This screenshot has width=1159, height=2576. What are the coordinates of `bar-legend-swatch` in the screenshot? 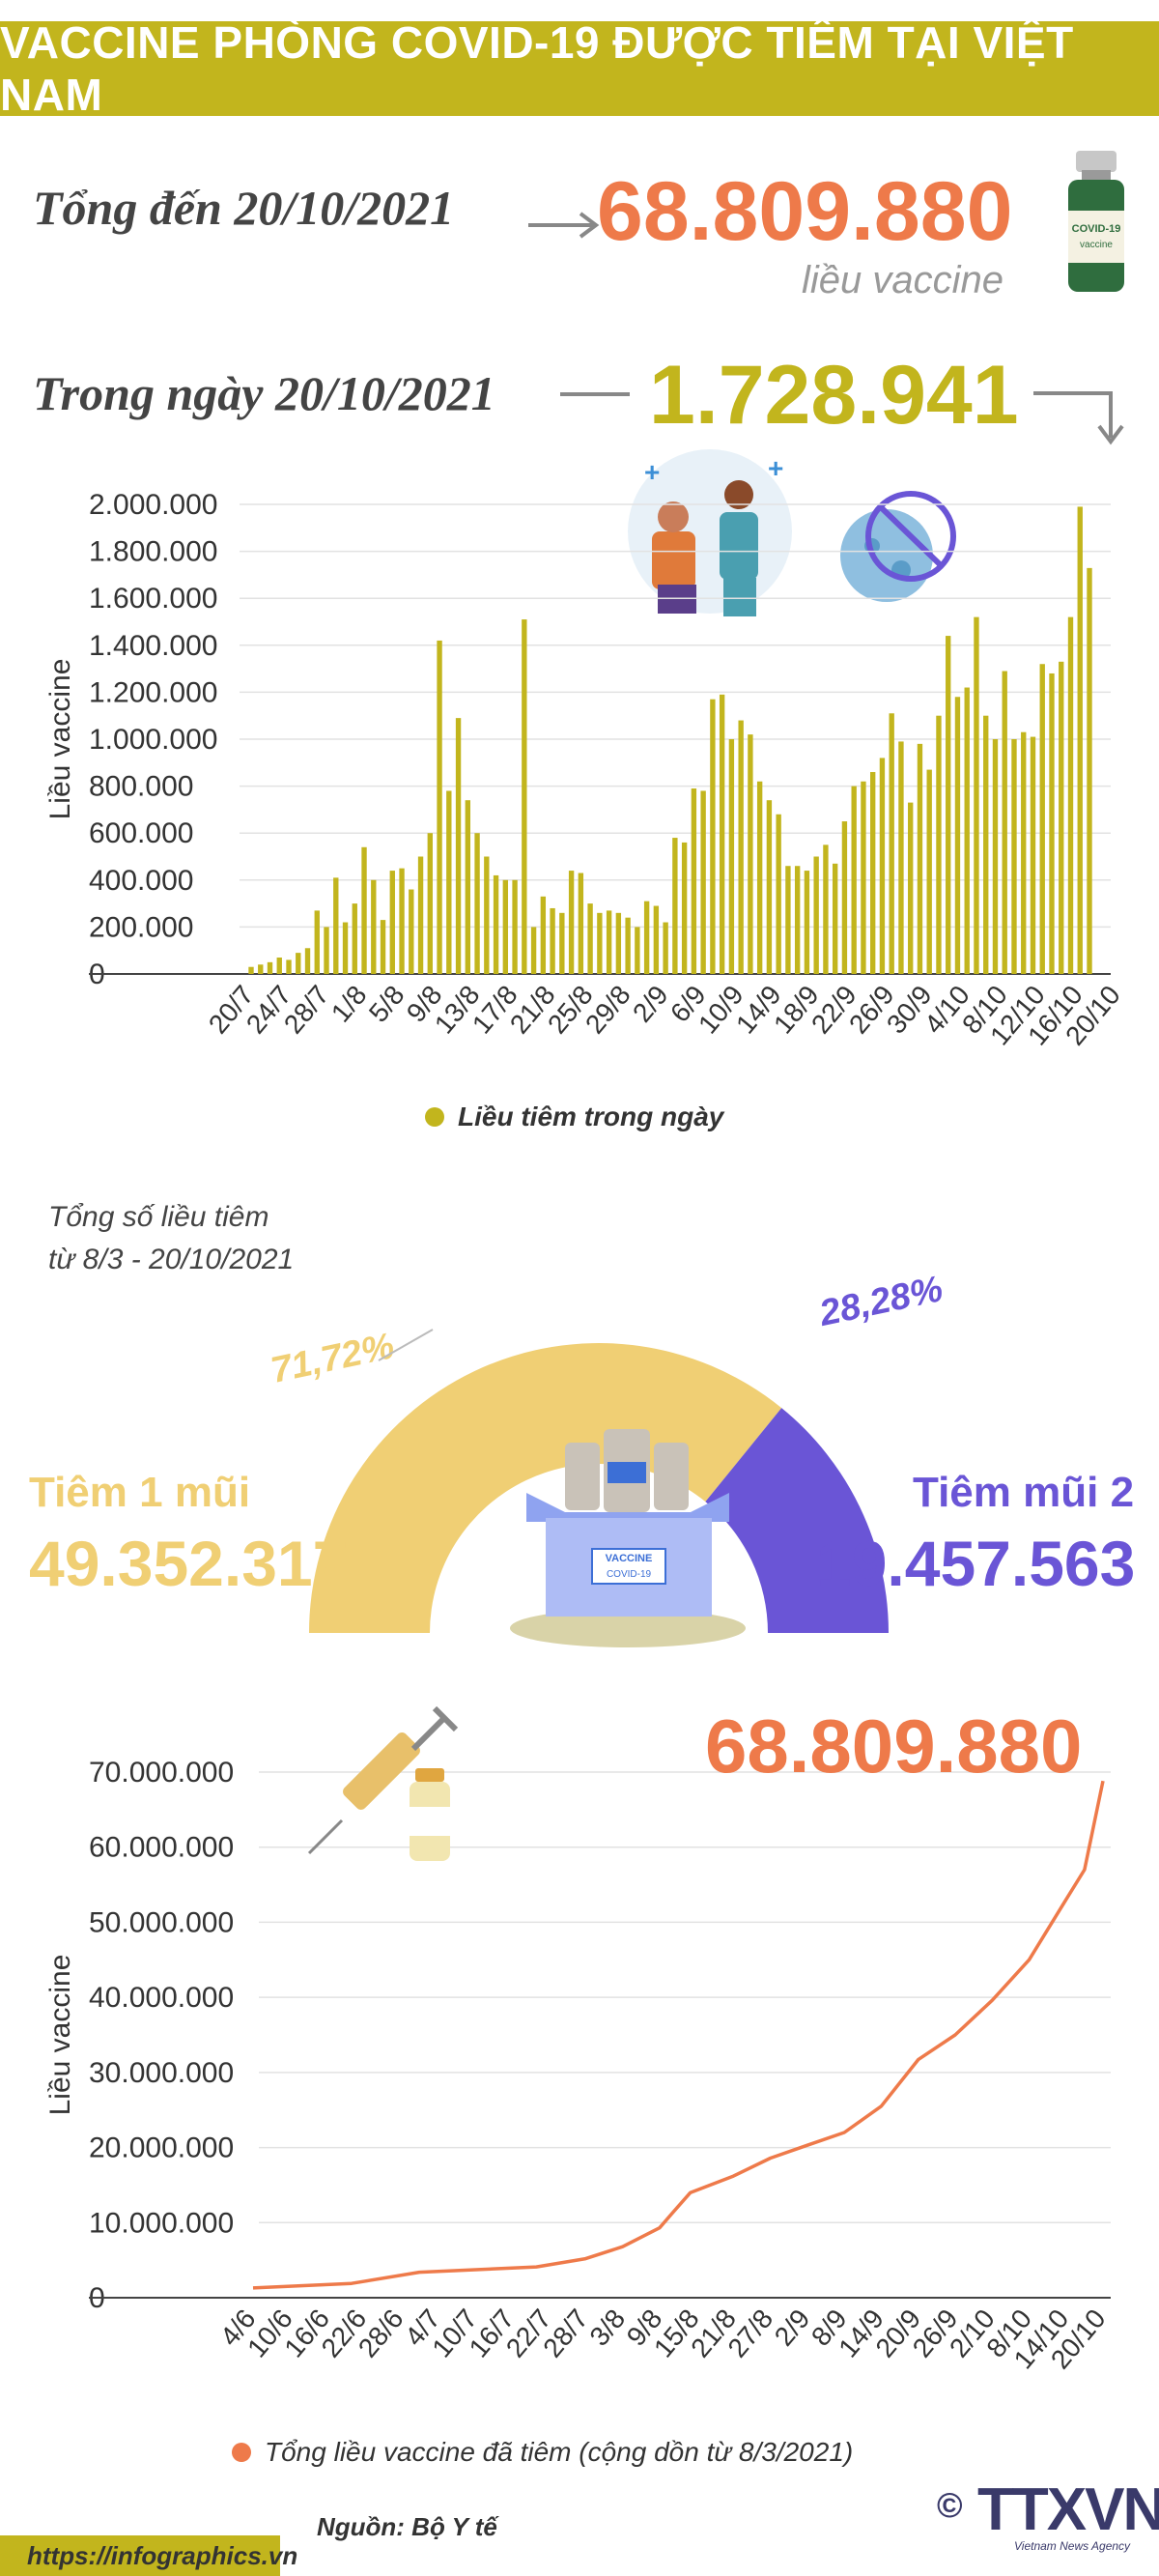 It's located at (435, 1117).